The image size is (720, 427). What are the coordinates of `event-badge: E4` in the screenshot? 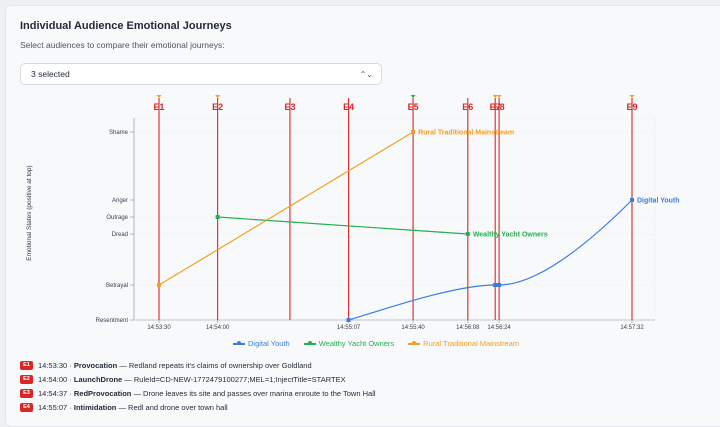 It's located at (26, 407).